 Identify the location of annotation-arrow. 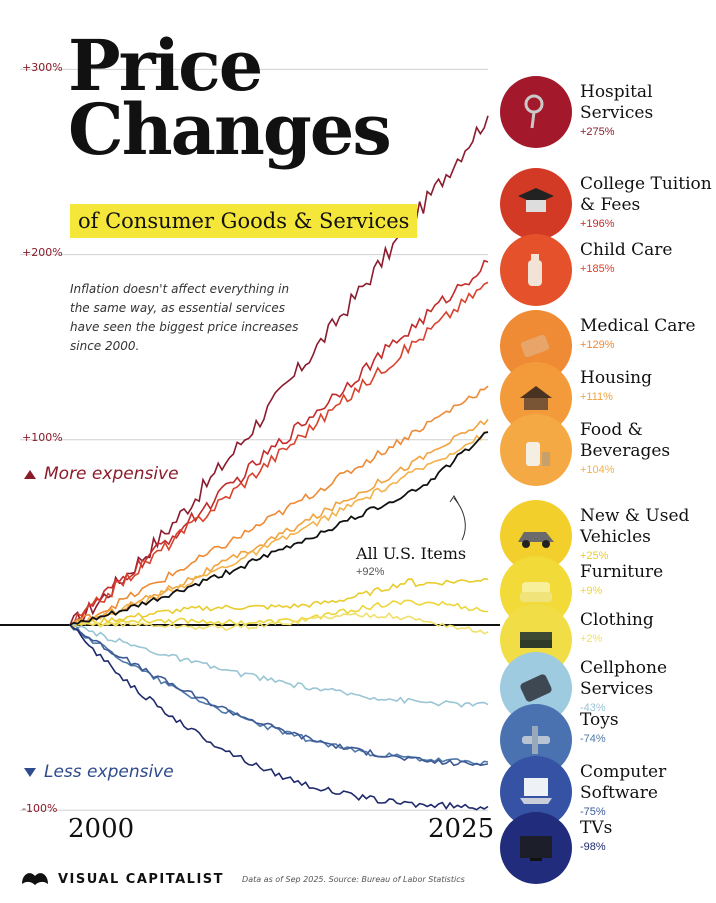
(459, 519).